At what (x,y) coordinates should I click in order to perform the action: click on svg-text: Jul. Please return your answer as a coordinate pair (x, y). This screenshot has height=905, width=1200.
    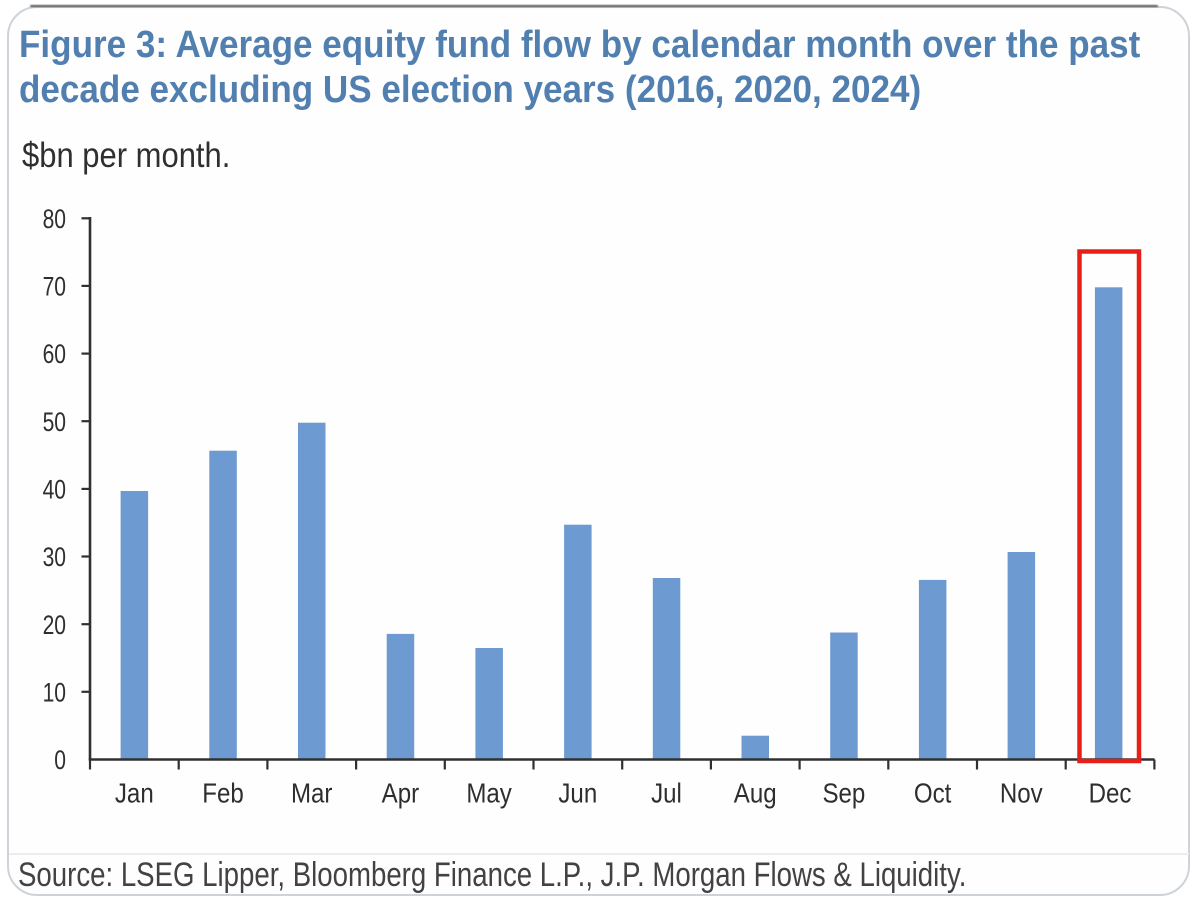
    Looking at the image, I should click on (666, 793).